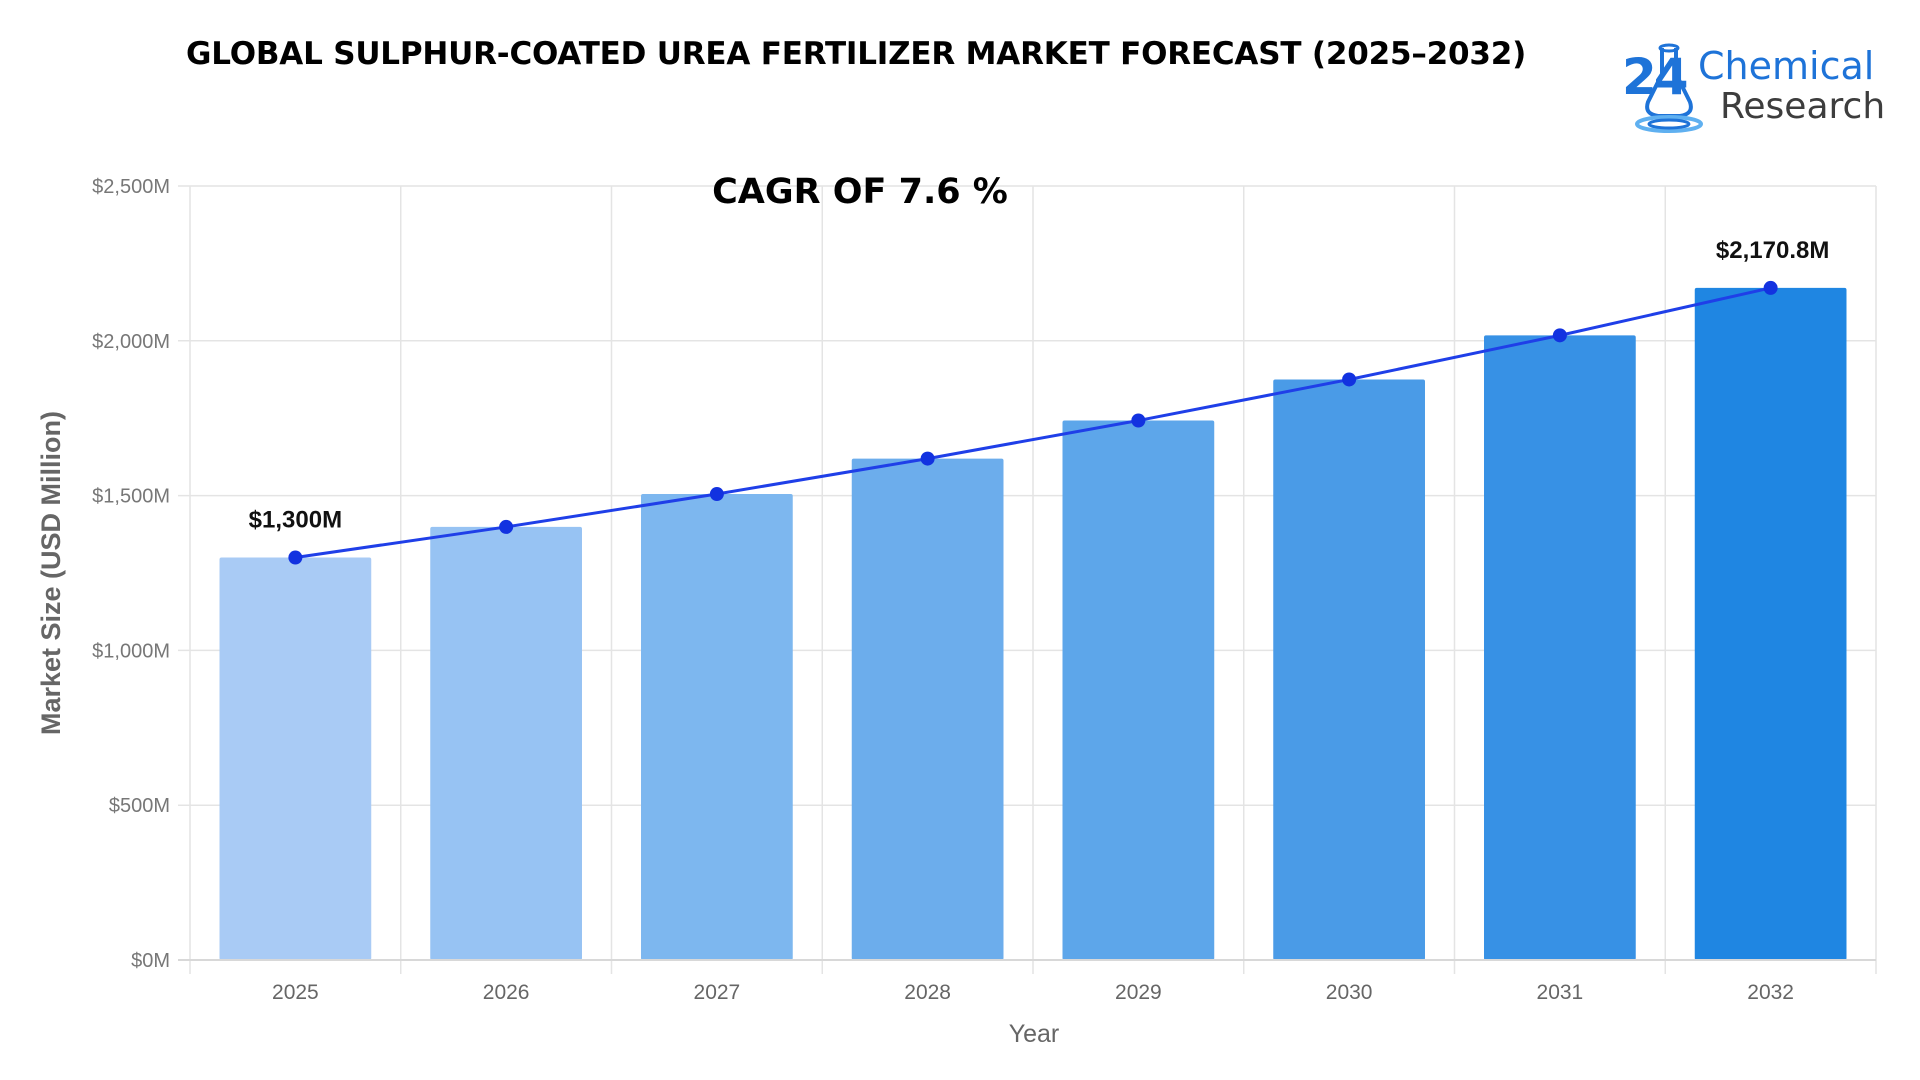 This screenshot has height=1080, width=1920. Describe the element at coordinates (717, 727) in the screenshot. I see `bar-2027` at that location.